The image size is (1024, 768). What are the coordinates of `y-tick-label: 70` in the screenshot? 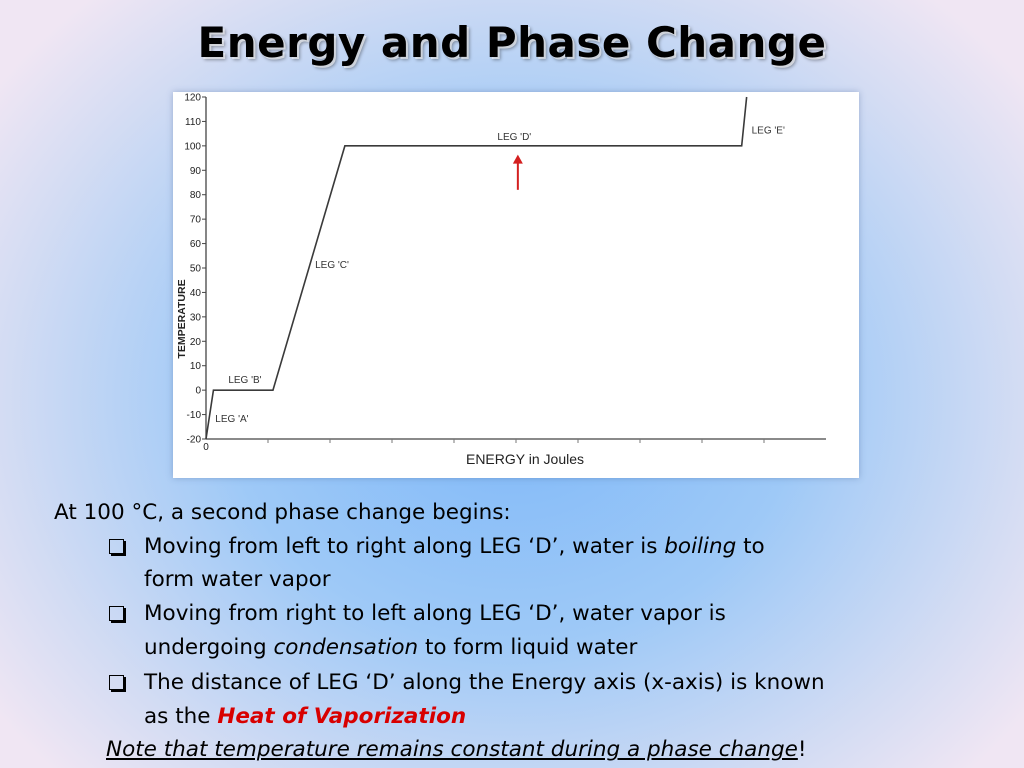 It's located at (196, 220).